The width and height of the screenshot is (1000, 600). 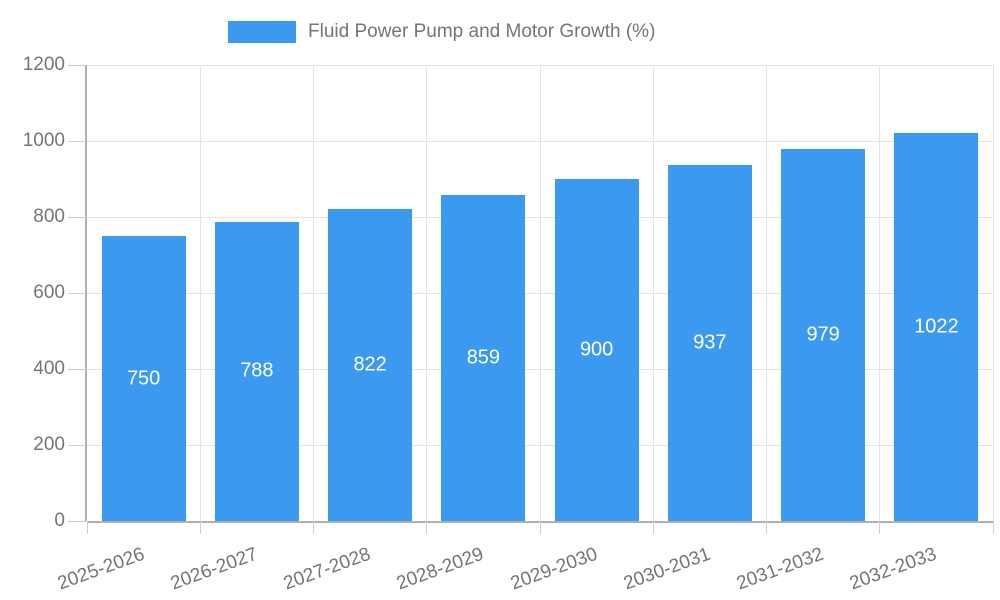 I want to click on bar-value-label: 979, so click(x=823, y=334).